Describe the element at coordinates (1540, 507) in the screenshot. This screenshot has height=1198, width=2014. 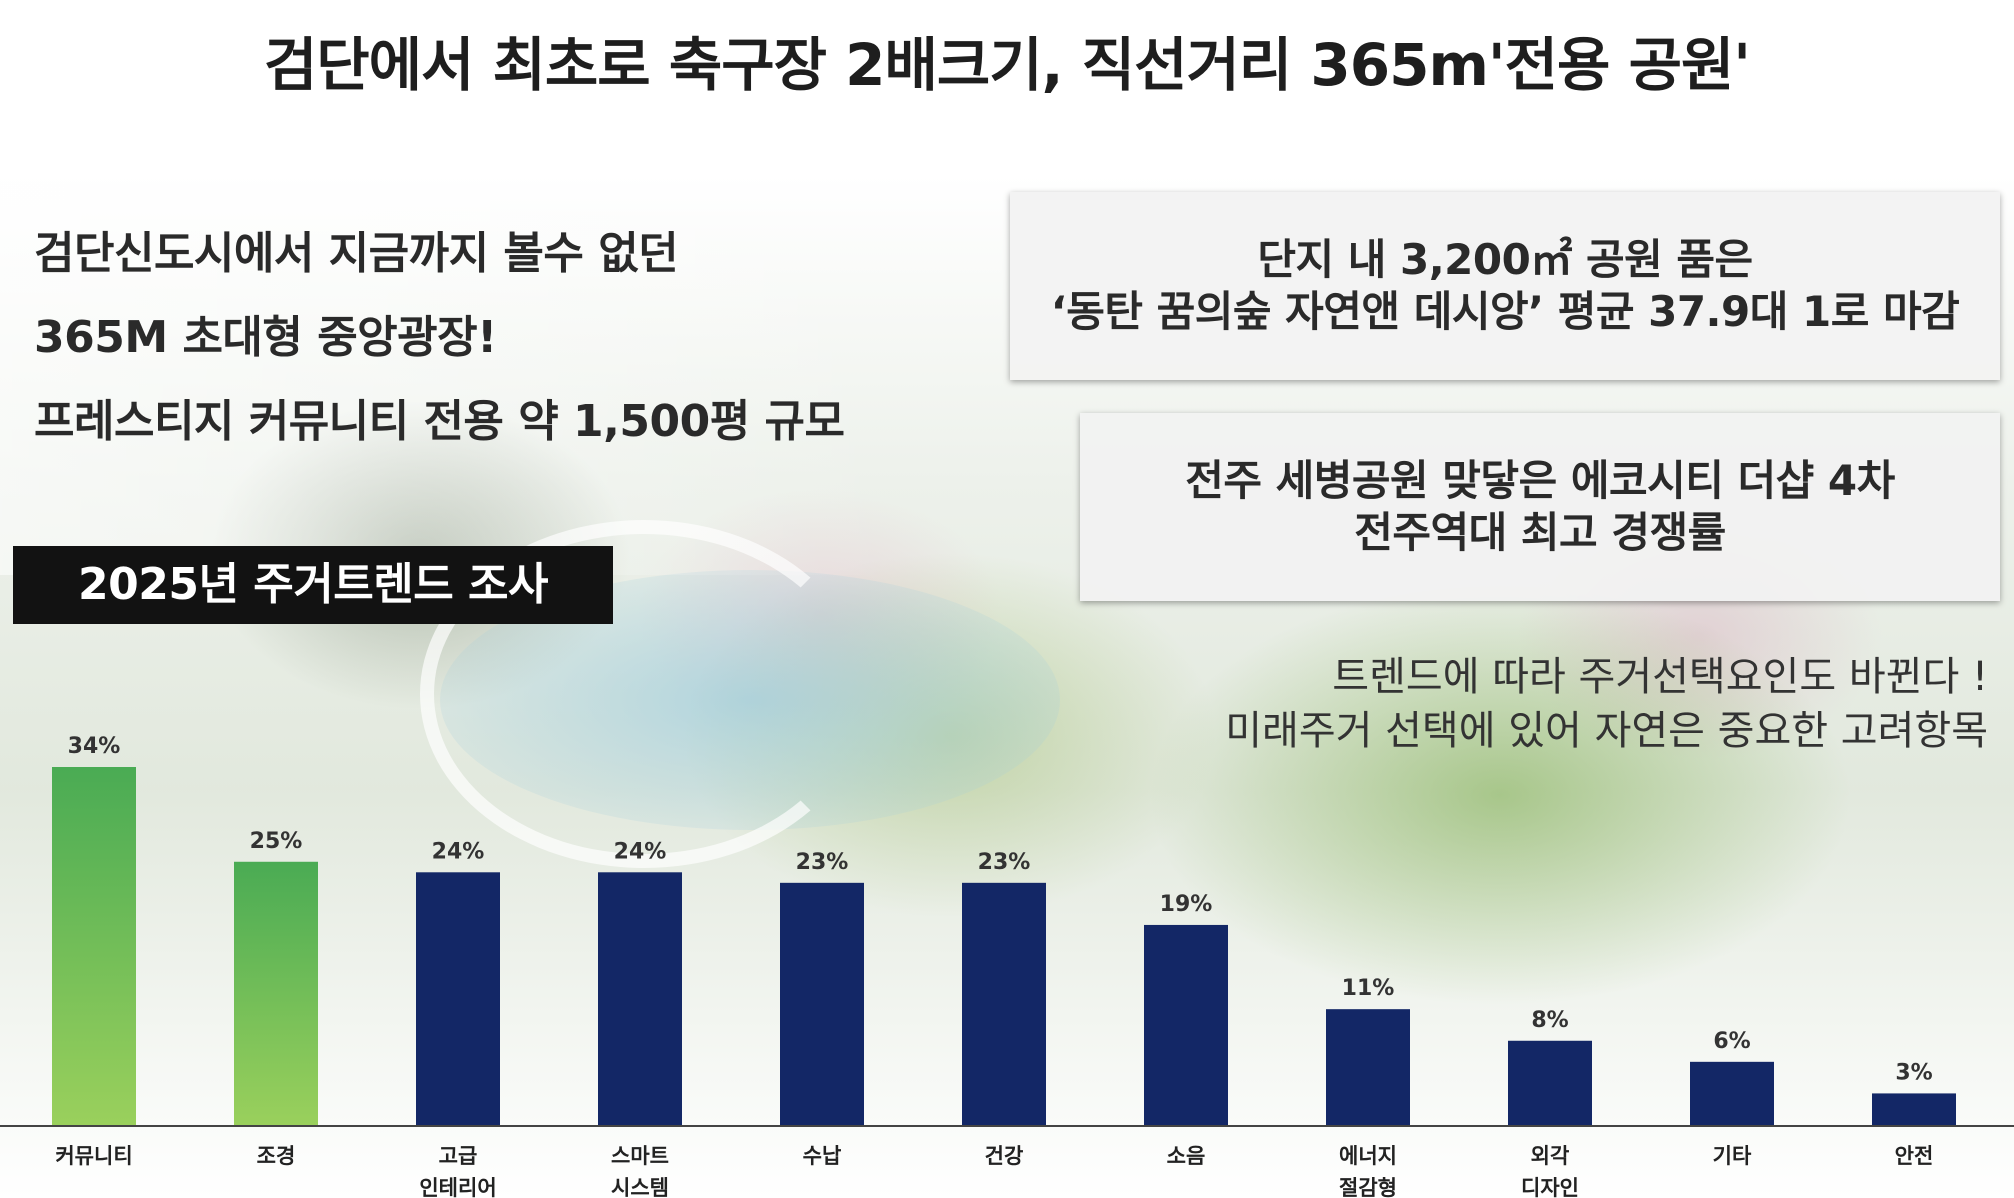
I see `callout-box-jeonju: 전주 세병공원 맞닿은 에코시티 더샵 4차 전주역대 최고 경쟁률` at that location.